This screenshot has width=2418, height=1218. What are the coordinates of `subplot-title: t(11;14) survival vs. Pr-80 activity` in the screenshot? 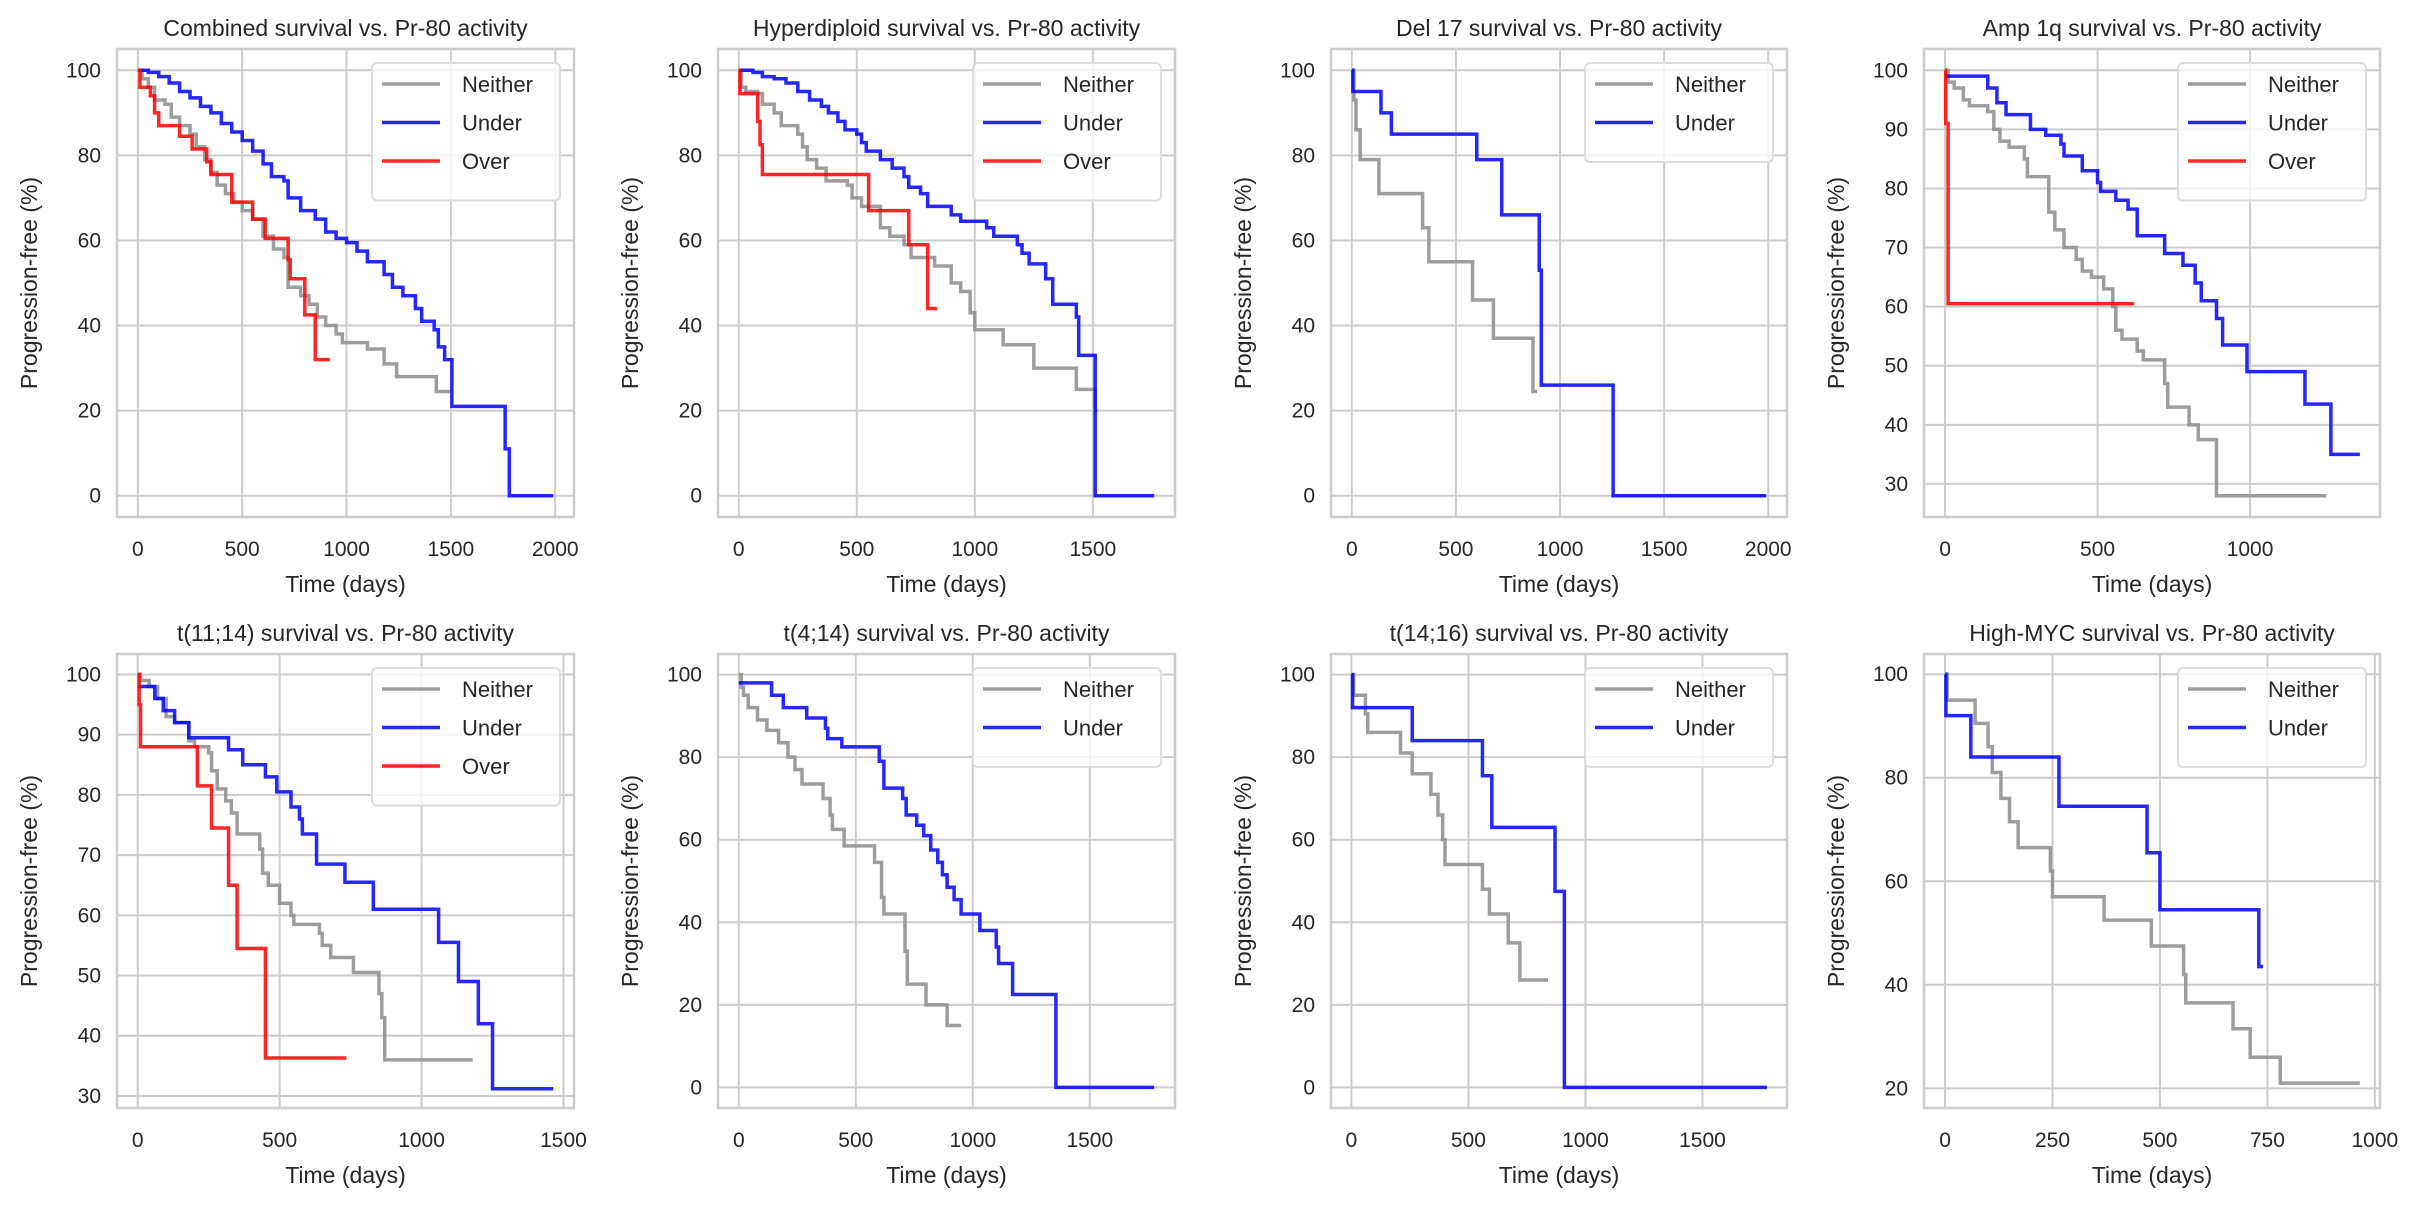 It's located at (346, 633).